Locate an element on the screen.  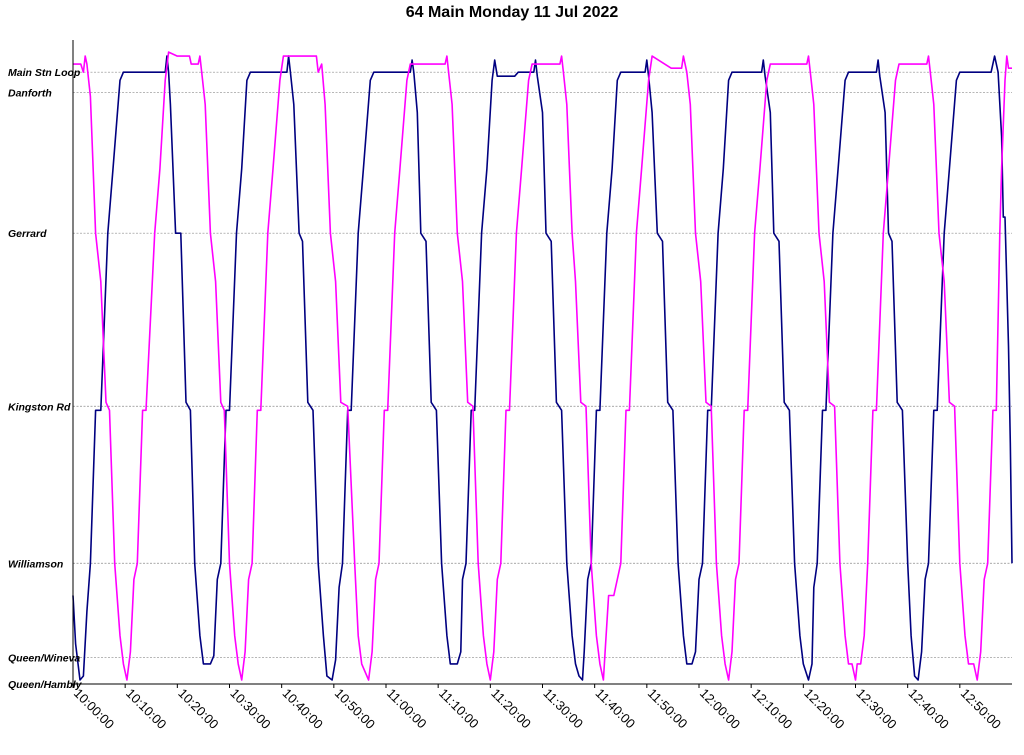
y-tick-label: Danforth is located at coordinates (30, 93).